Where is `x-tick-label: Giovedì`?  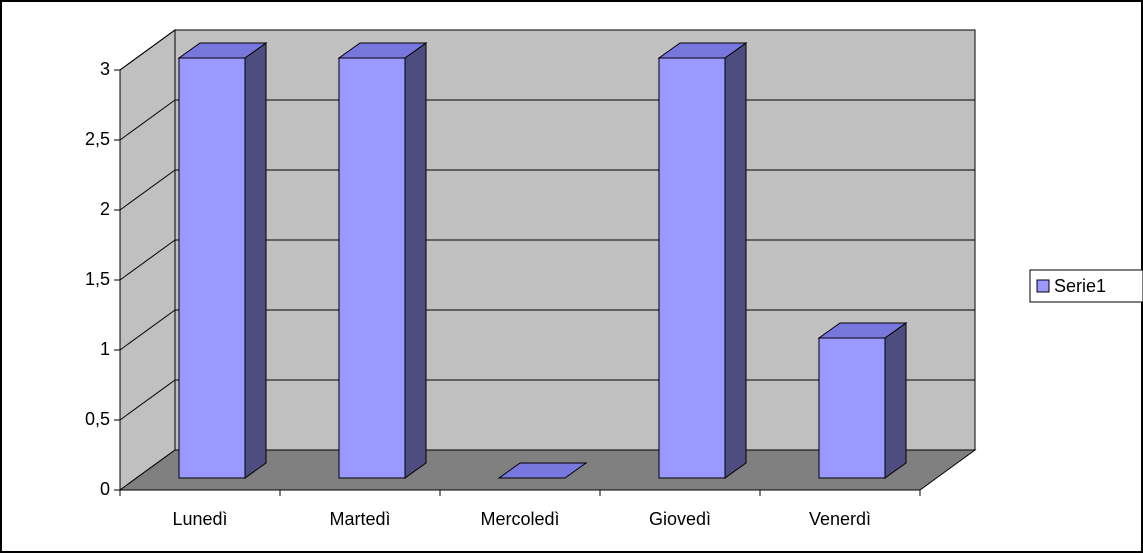 x-tick-label: Giovedì is located at coordinates (680, 519).